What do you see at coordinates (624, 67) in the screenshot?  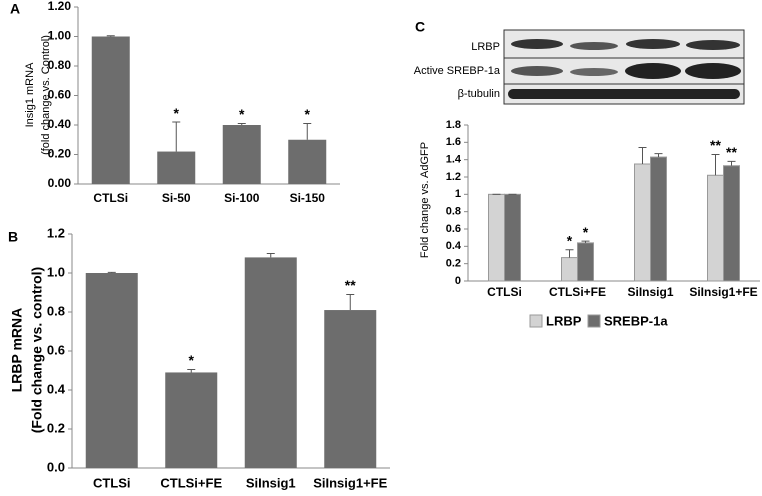 I see `western-blot` at bounding box center [624, 67].